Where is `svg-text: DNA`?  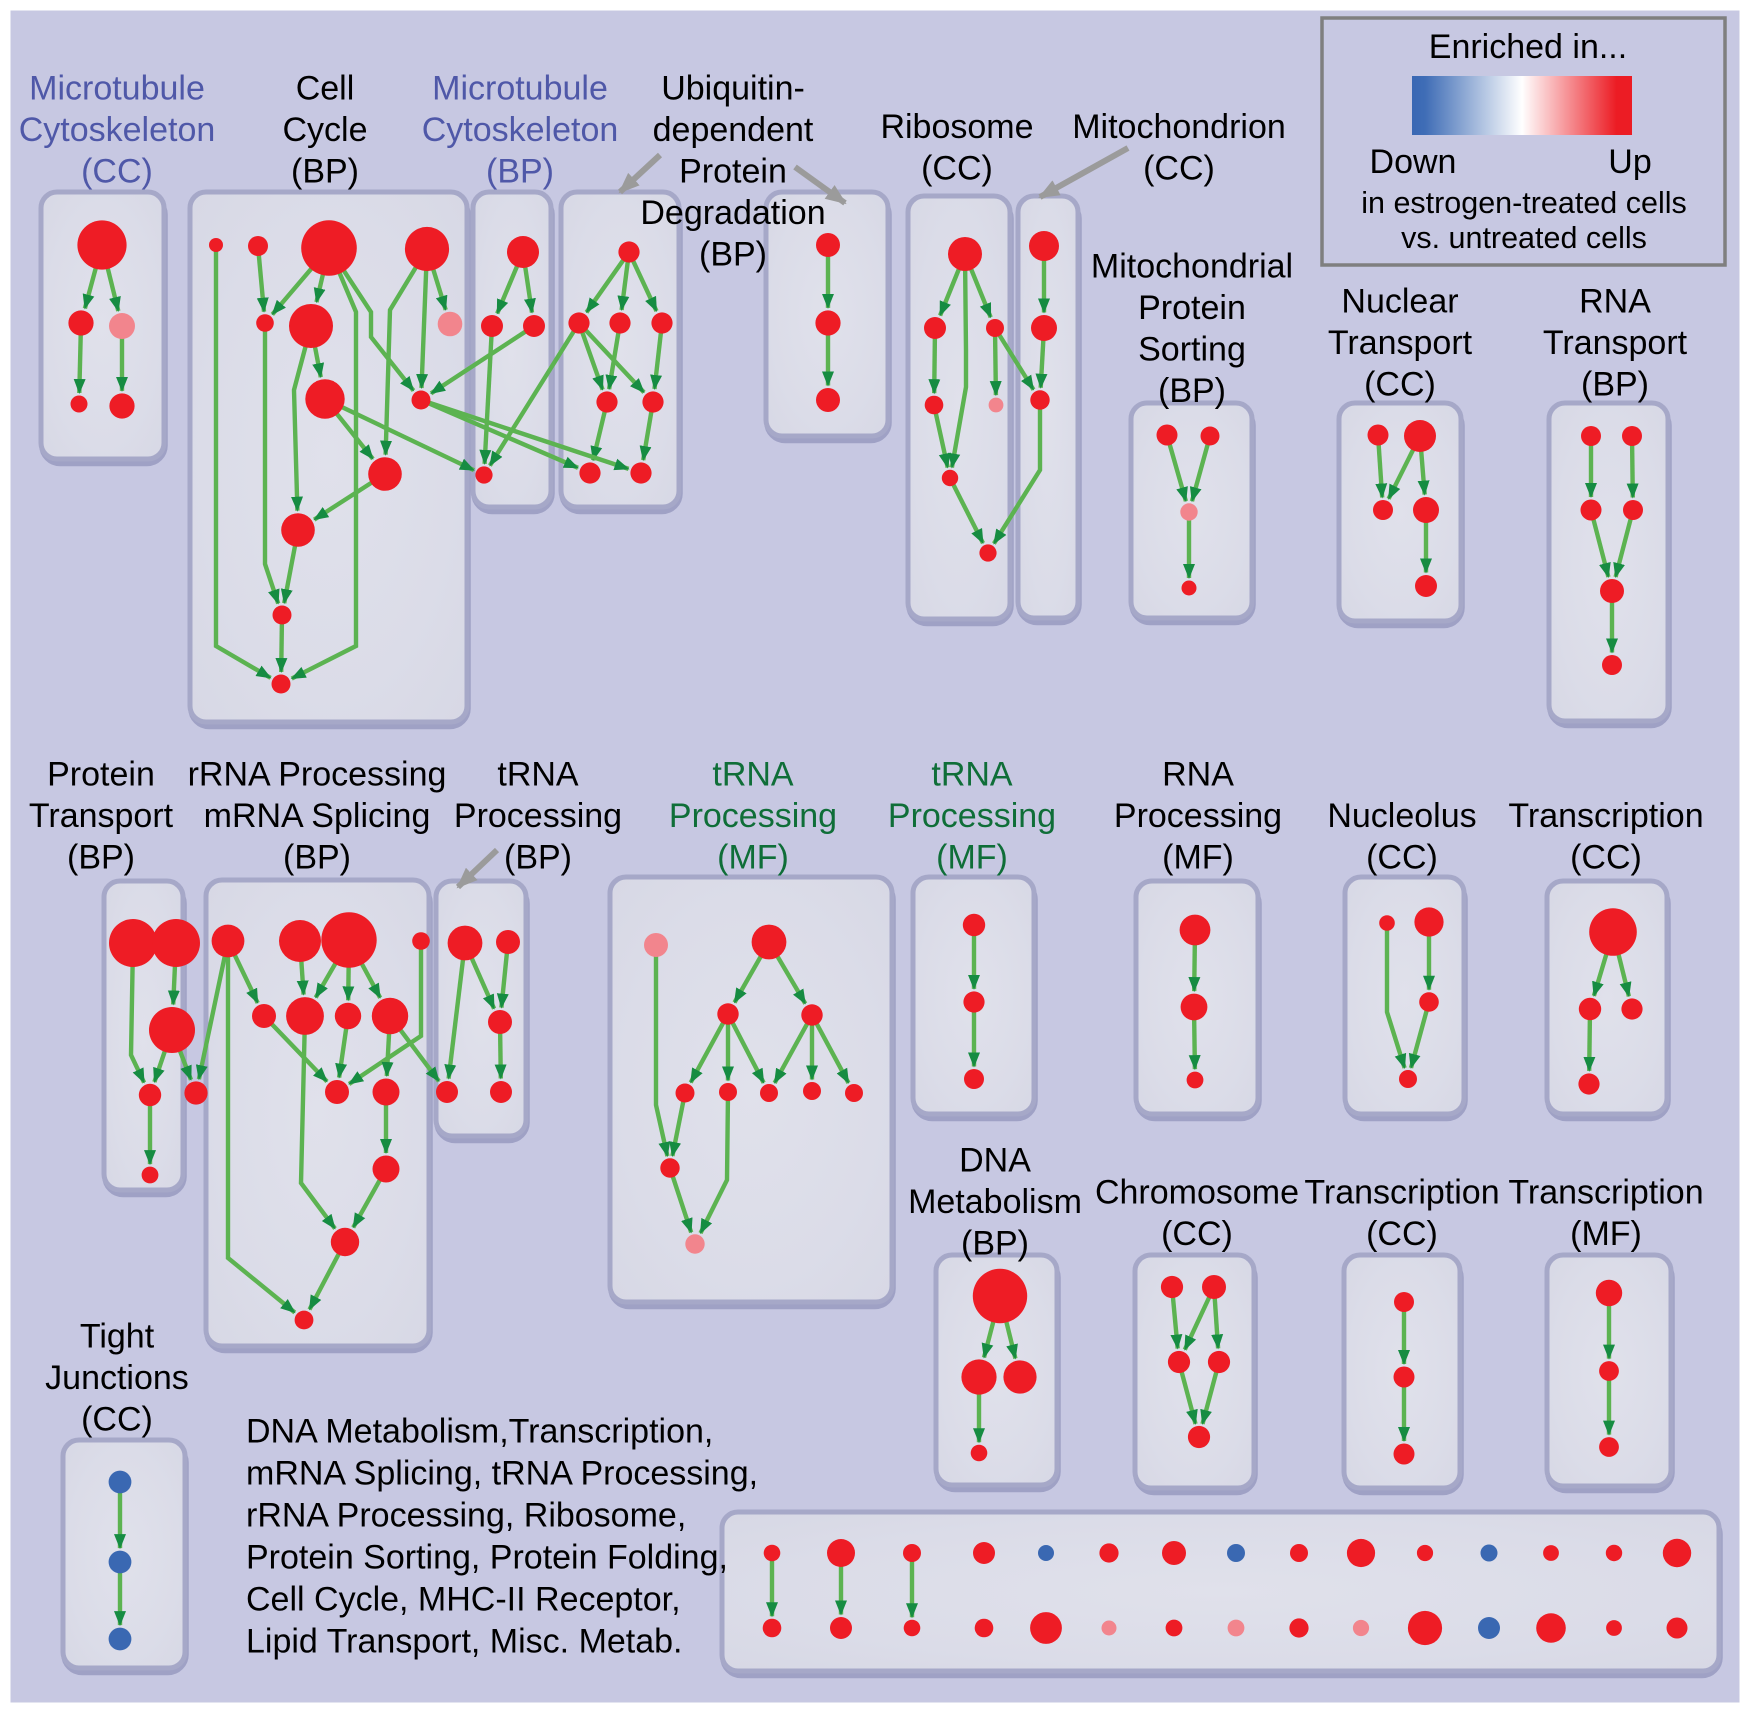 svg-text: DNA is located at coordinates (995, 1161).